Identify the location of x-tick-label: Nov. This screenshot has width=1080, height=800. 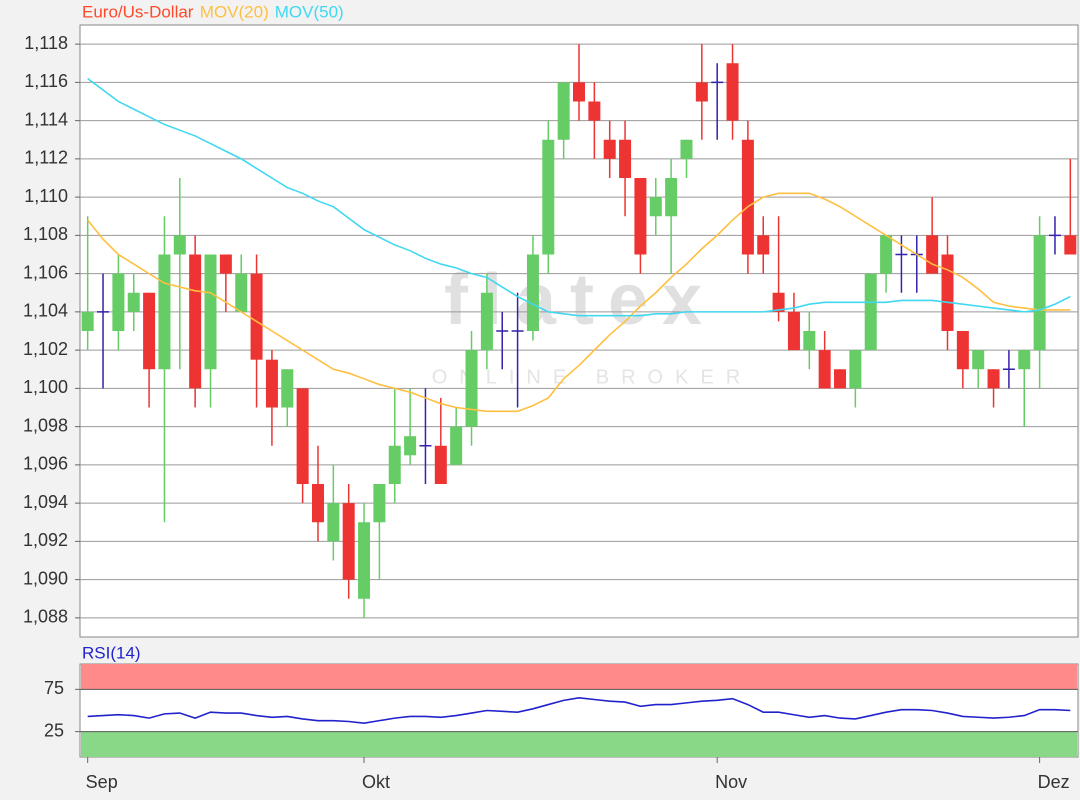
(731, 782).